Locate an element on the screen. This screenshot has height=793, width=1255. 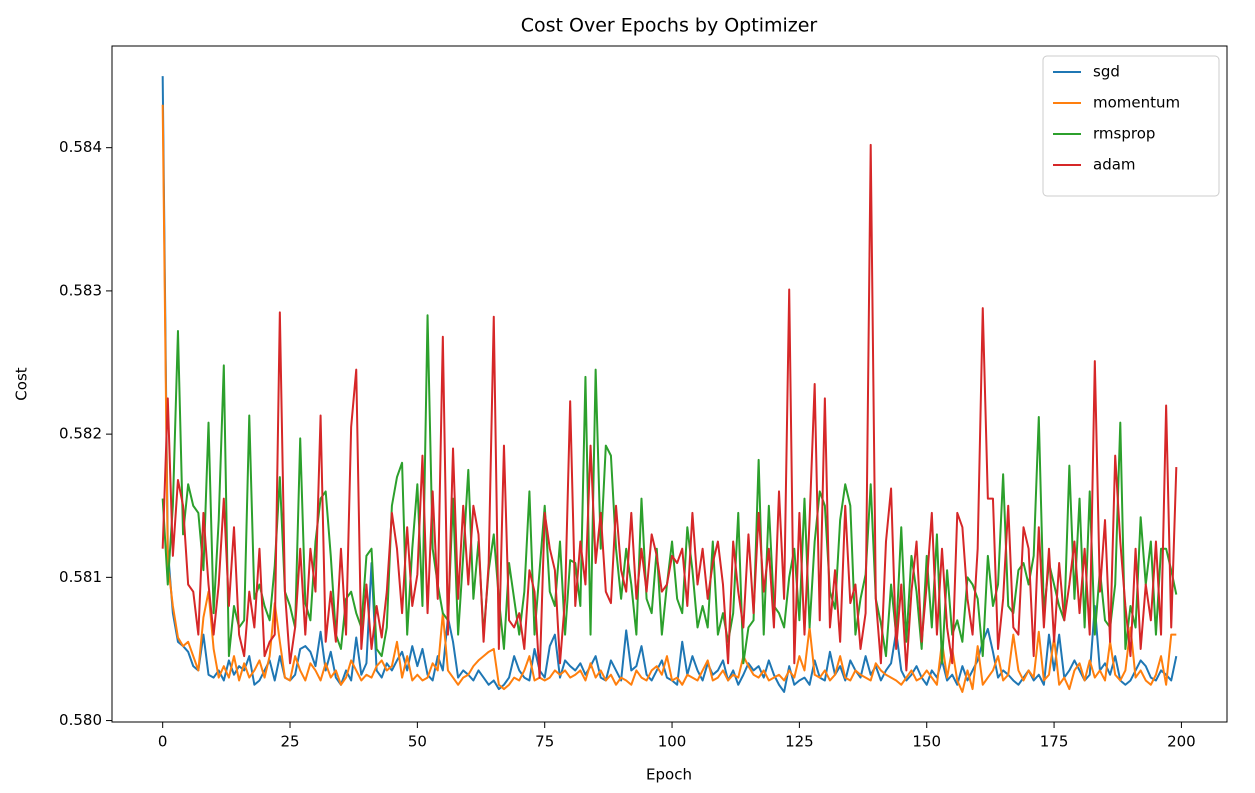
y-tick-label: 0.584 is located at coordinates (80, 147).